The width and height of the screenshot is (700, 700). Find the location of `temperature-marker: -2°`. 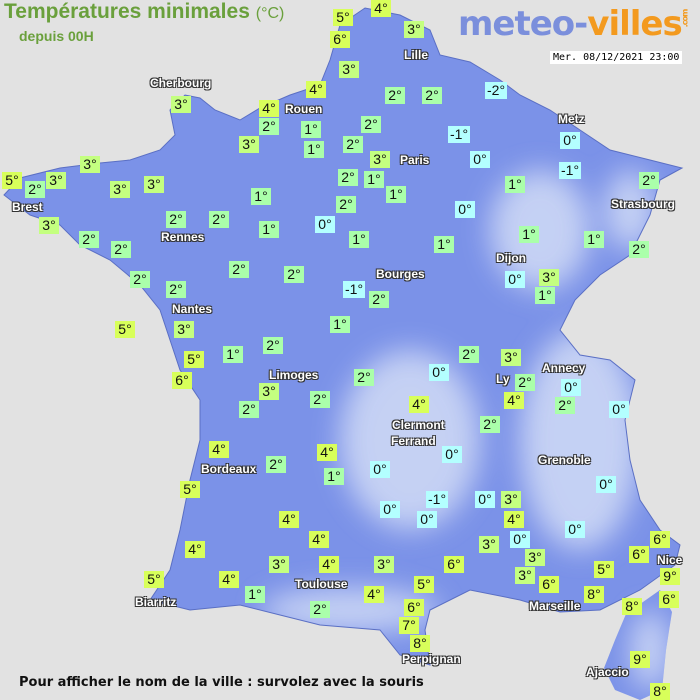

temperature-marker: -2° is located at coordinates (496, 90).